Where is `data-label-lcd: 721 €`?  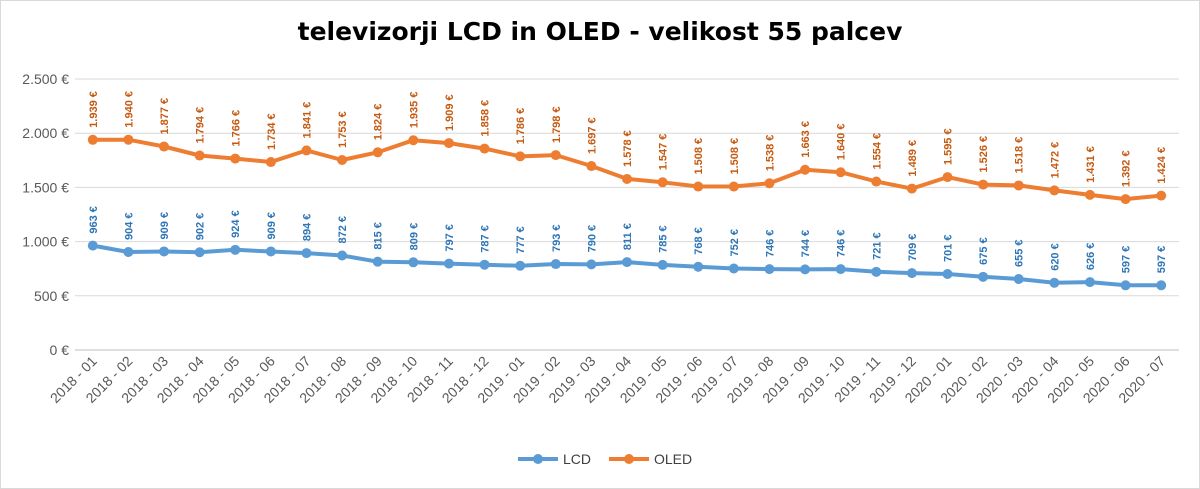 data-label-lcd: 721 € is located at coordinates (877, 246).